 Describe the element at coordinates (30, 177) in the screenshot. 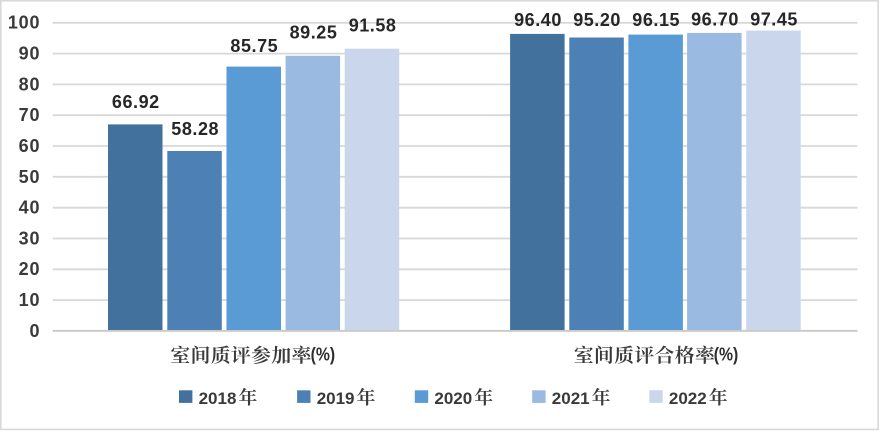

I see `svg-text: 50` at that location.